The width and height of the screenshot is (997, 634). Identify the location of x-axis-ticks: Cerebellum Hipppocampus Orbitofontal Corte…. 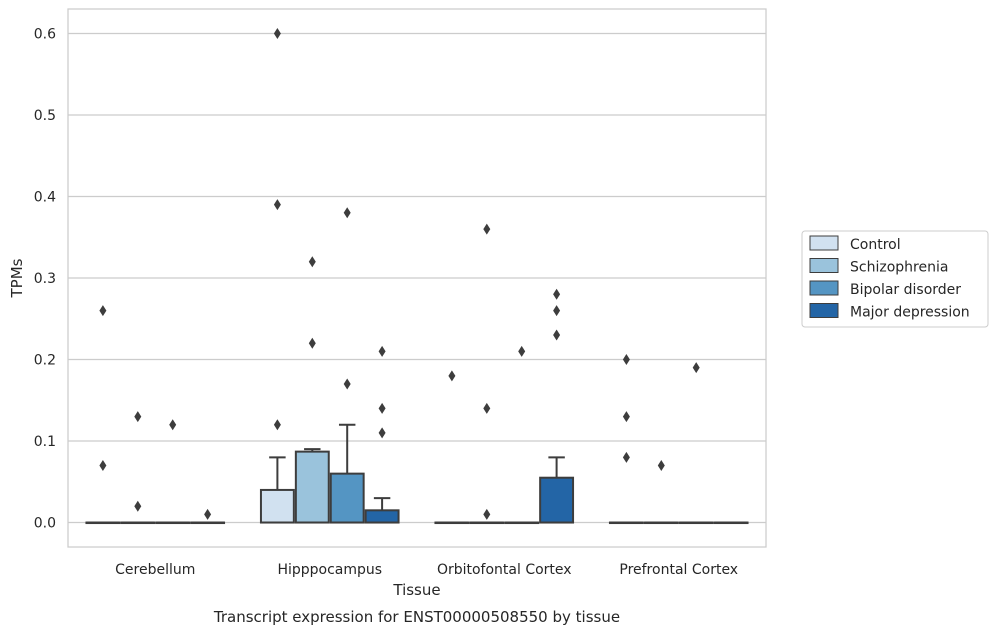
(426, 570).